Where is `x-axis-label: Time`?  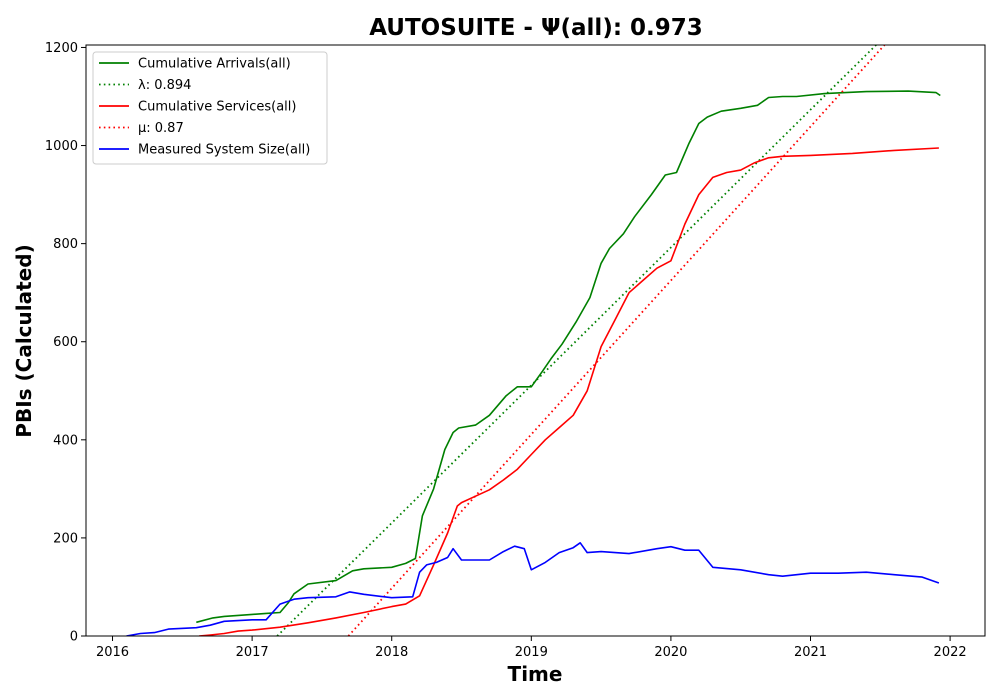 x-axis-label: Time is located at coordinates (535, 674).